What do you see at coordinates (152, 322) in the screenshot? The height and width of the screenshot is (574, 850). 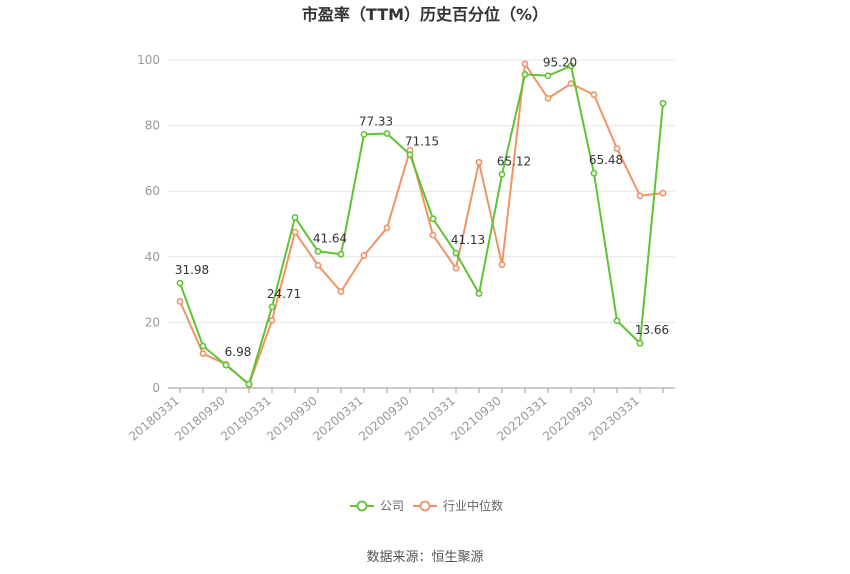 I see `y-tick-label: 20` at bounding box center [152, 322].